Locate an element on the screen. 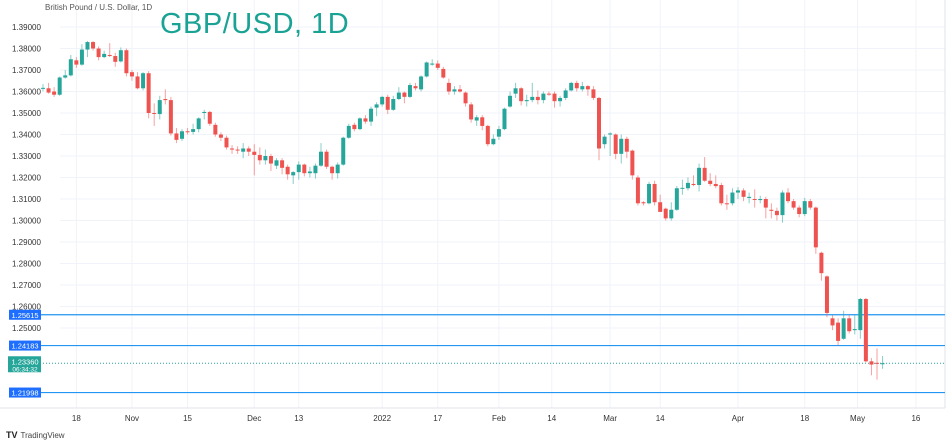 Image resolution: width=950 pixels, height=445 pixels. price-tick-label: 1.35000 is located at coordinates (26, 113).